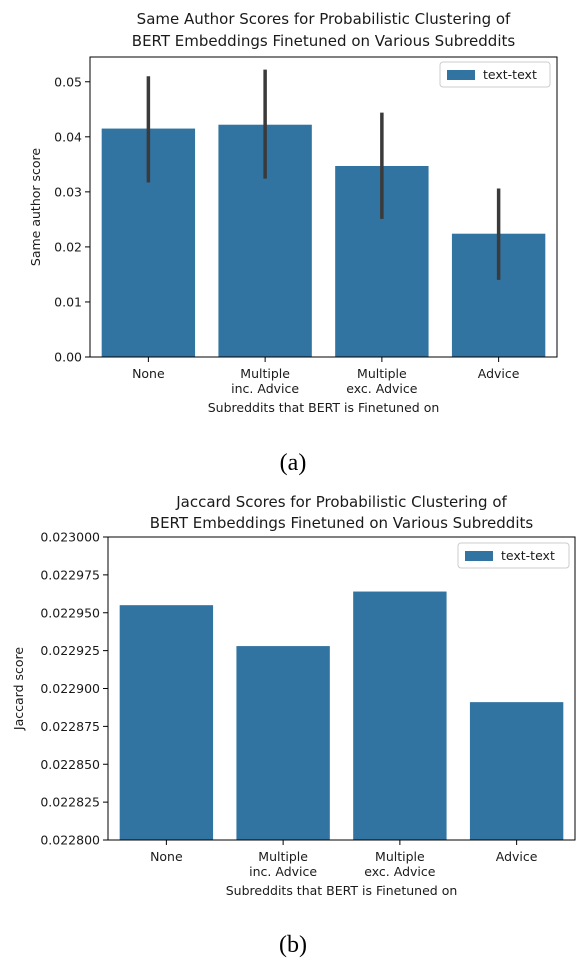 This screenshot has width=586, height=959. Describe the element at coordinates (70, 574) in the screenshot. I see `y-tick-label: 0.022975` at that location.